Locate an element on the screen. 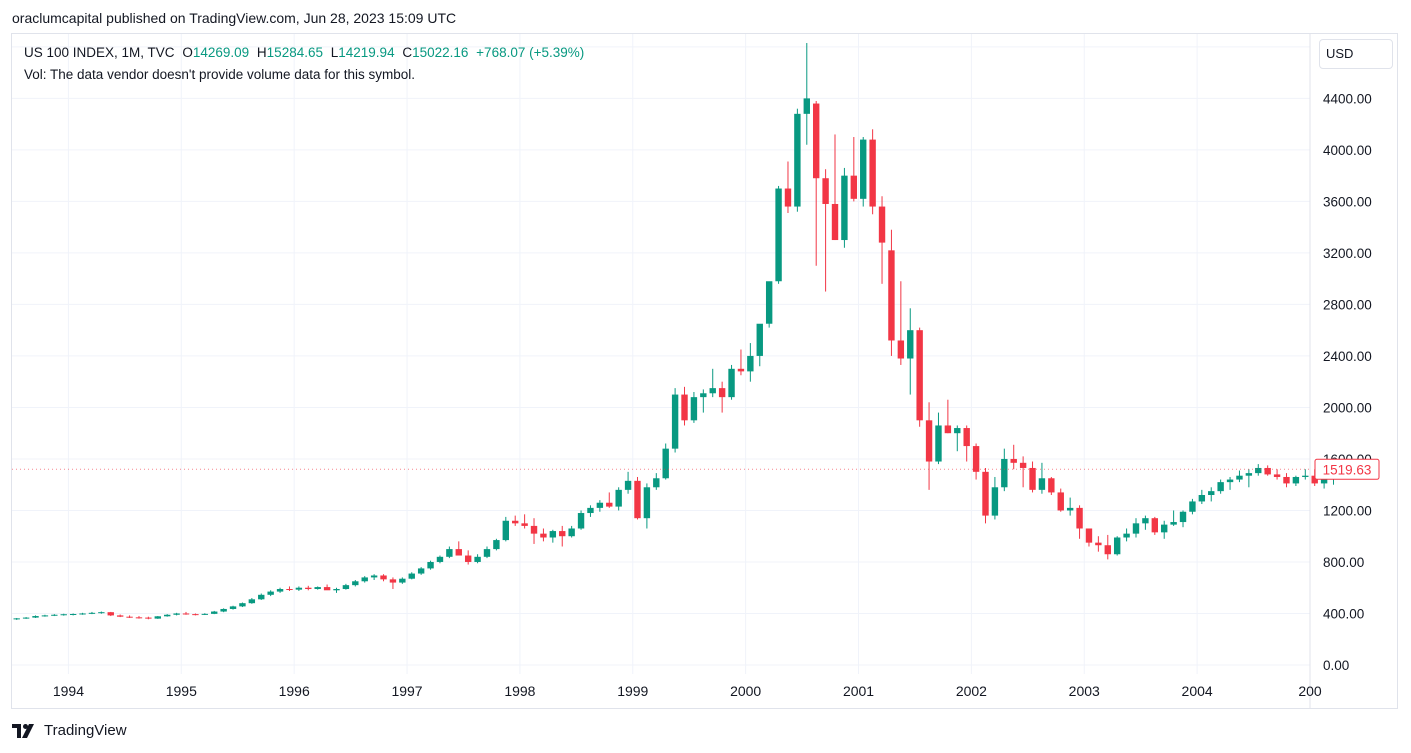 The image size is (1411, 753). time-tick-label: 1998 is located at coordinates (519, 691).